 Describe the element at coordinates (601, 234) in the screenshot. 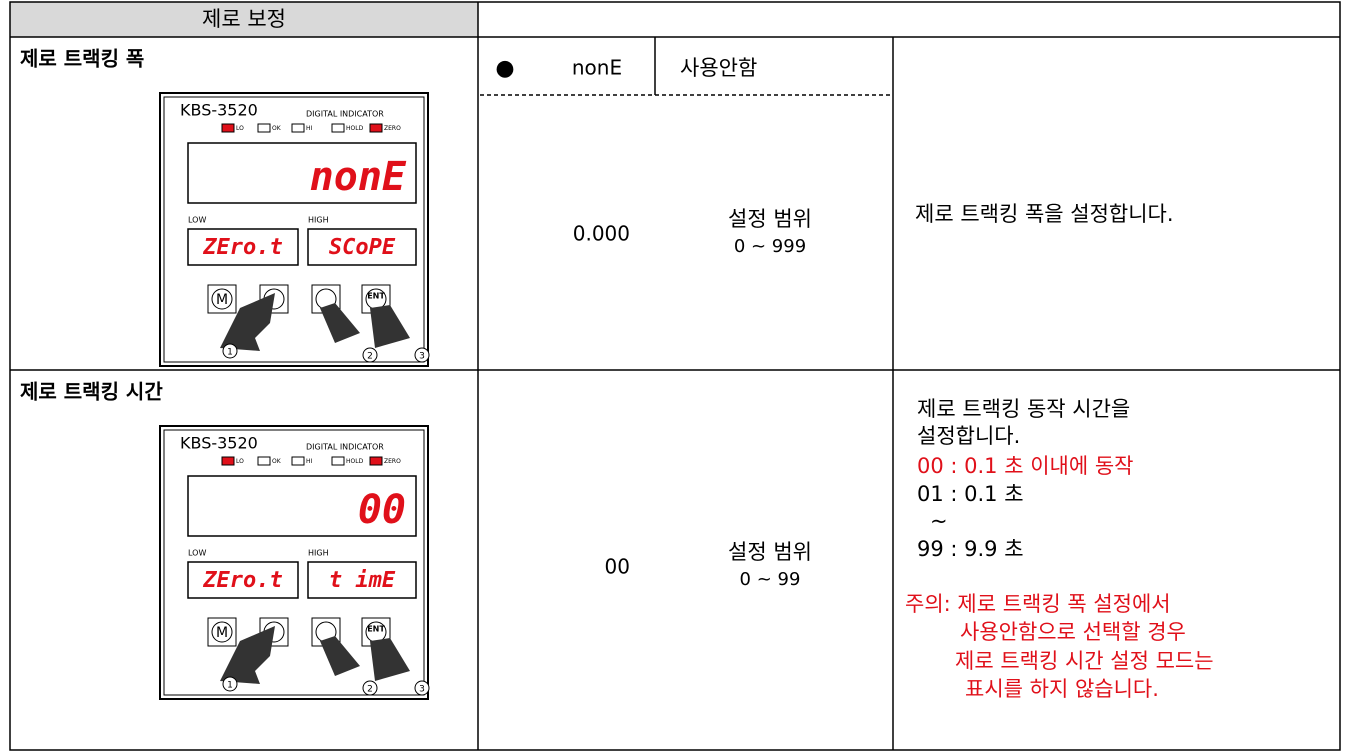

I see `setting-value: 0.000` at that location.